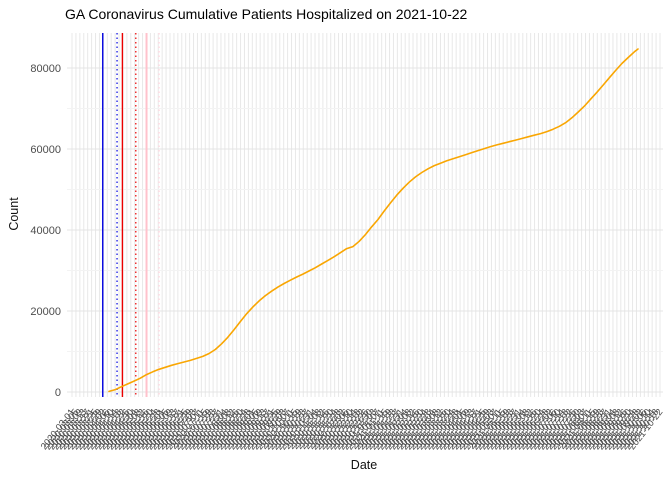  I want to click on y-tick-label: 40000, so click(45, 231).